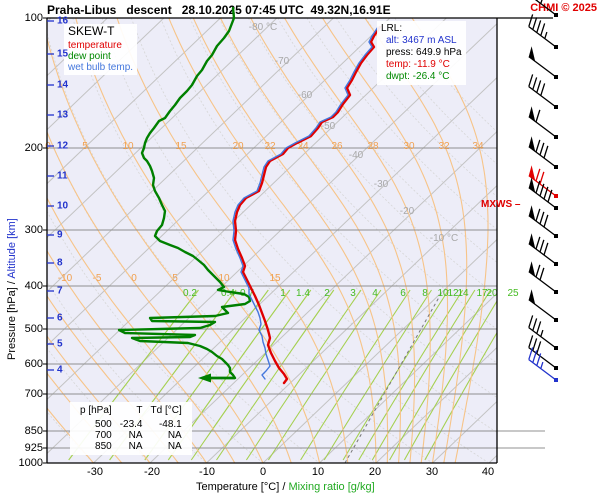  Describe the element at coordinates (33, 18) in the screenshot. I see `pressure-tick-label: 100` at that location.